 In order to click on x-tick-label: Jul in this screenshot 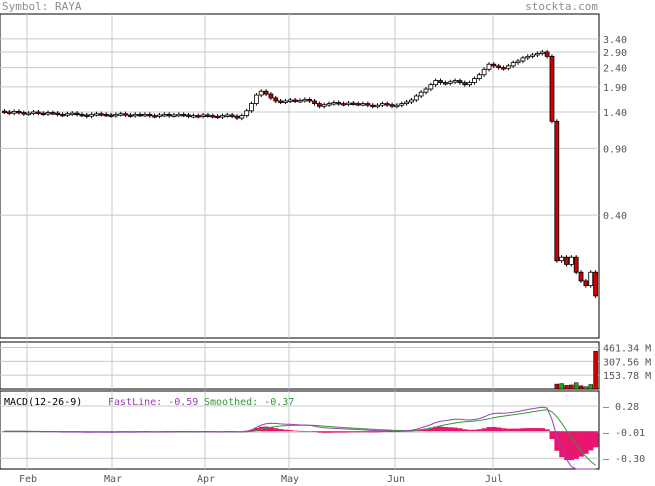, I will do `click(494, 479)`.